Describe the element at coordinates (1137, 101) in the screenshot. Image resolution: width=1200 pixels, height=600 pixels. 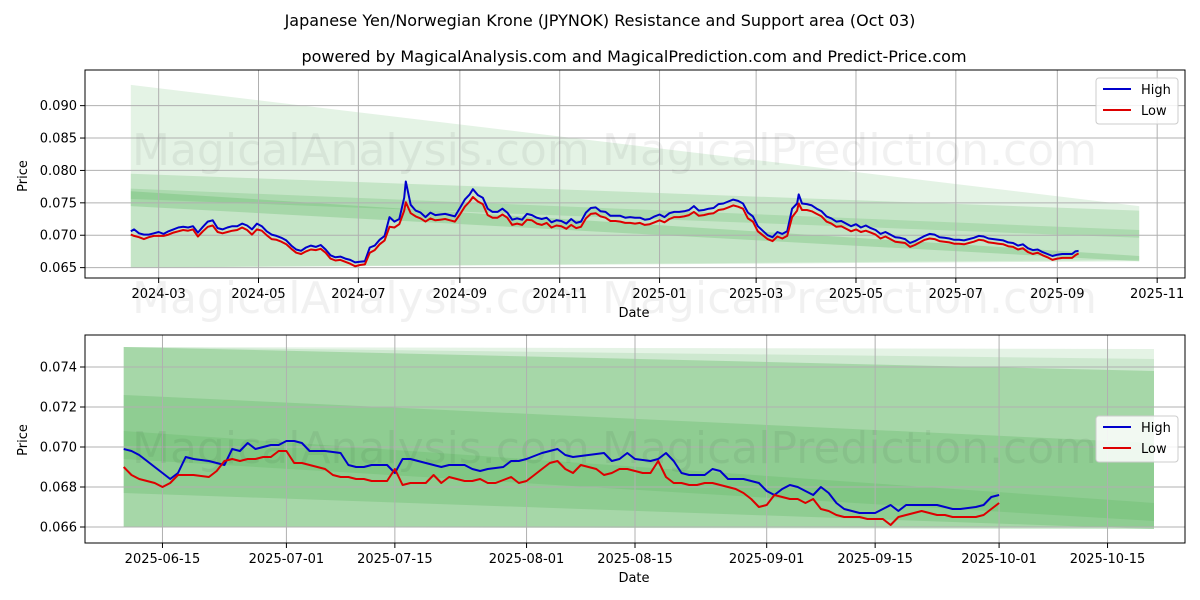
I see `top-legend: High Low` at that location.